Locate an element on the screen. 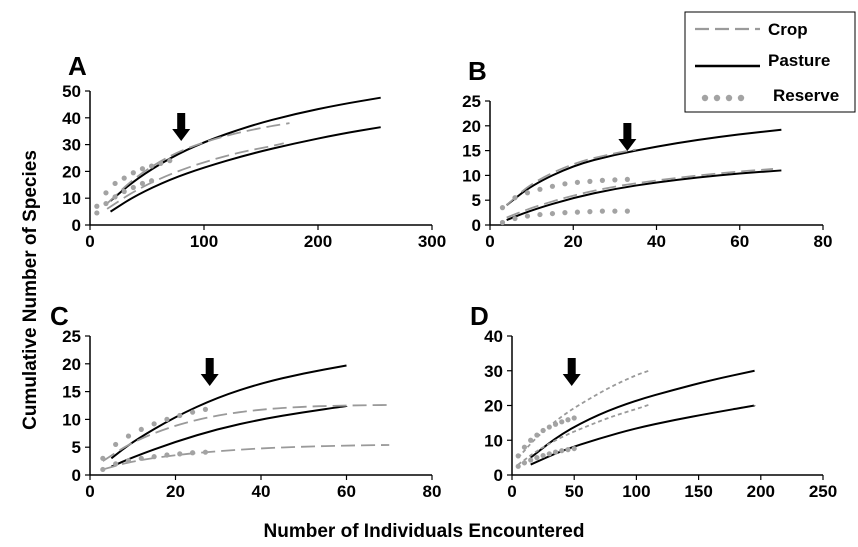 The image size is (858, 547). panel-b-arrow-icon is located at coordinates (627, 137).